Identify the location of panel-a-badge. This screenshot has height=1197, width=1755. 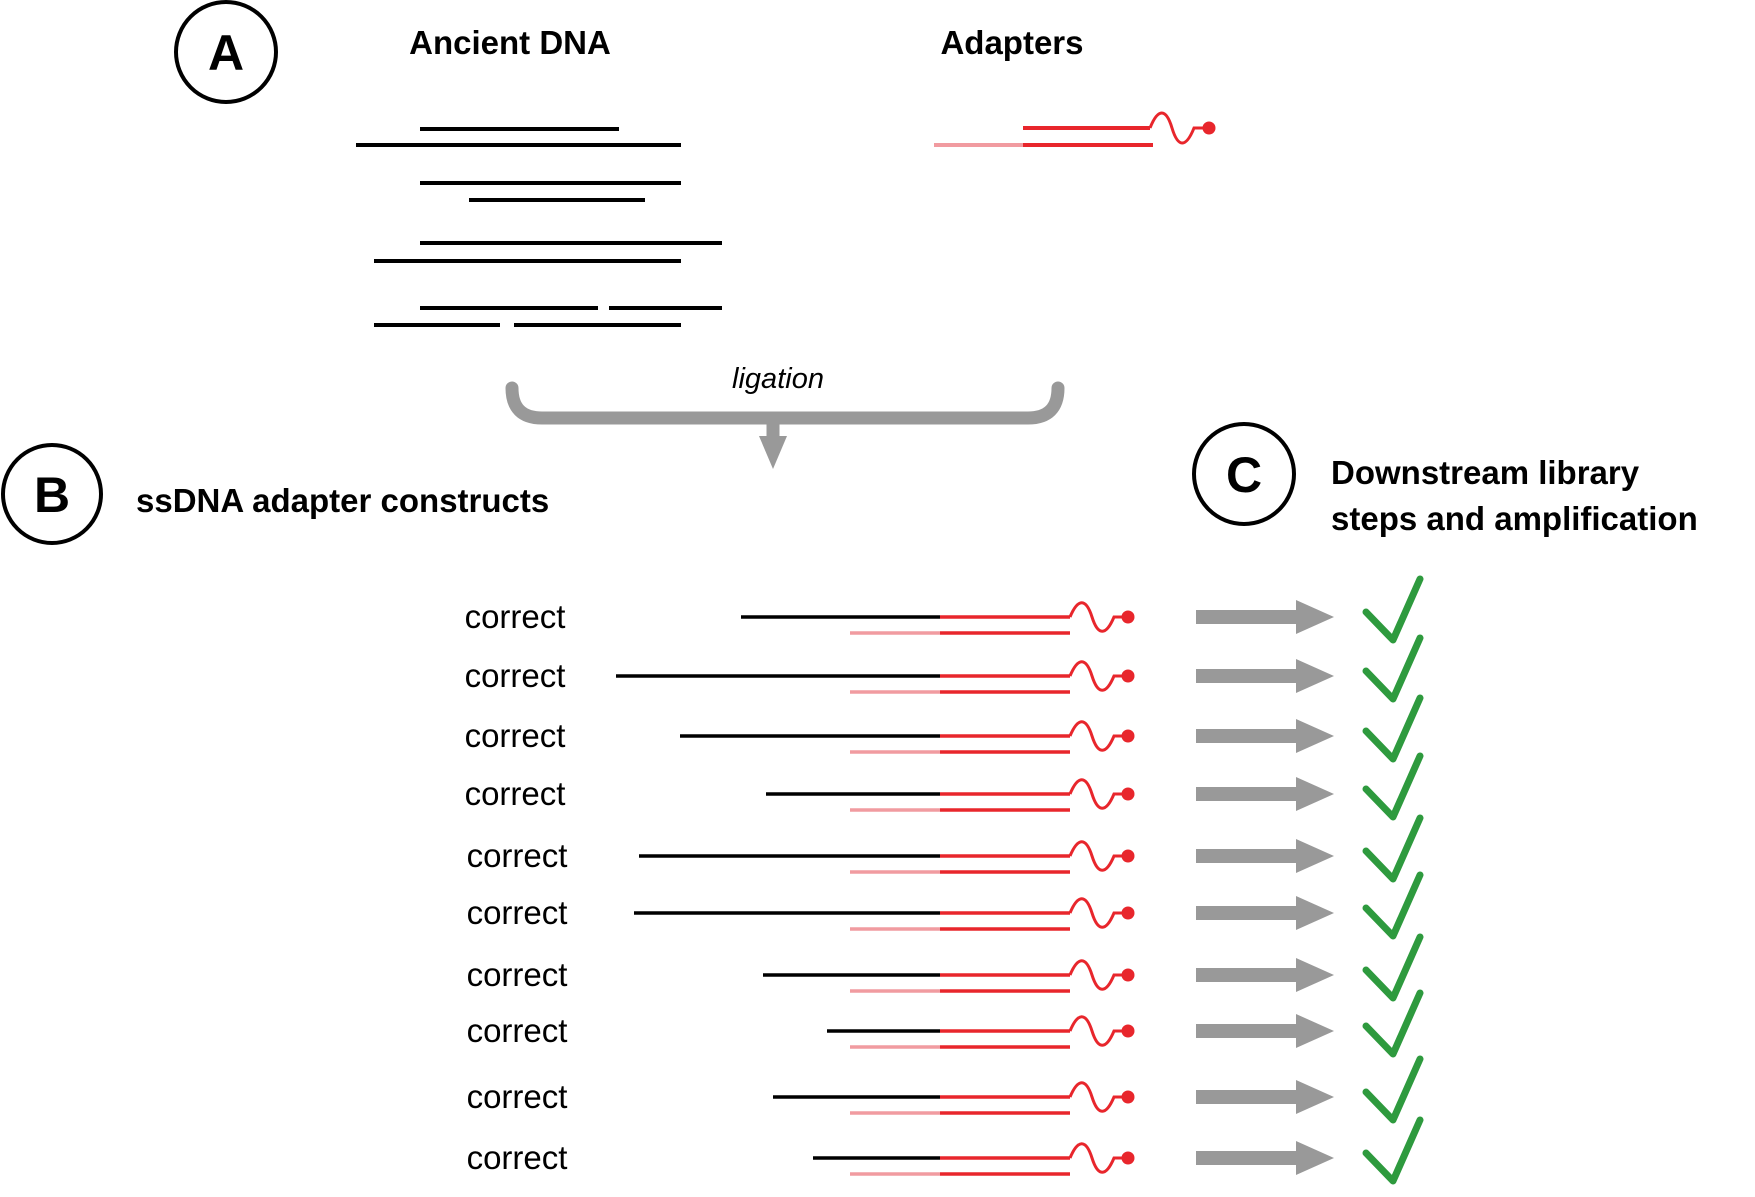
(226, 52).